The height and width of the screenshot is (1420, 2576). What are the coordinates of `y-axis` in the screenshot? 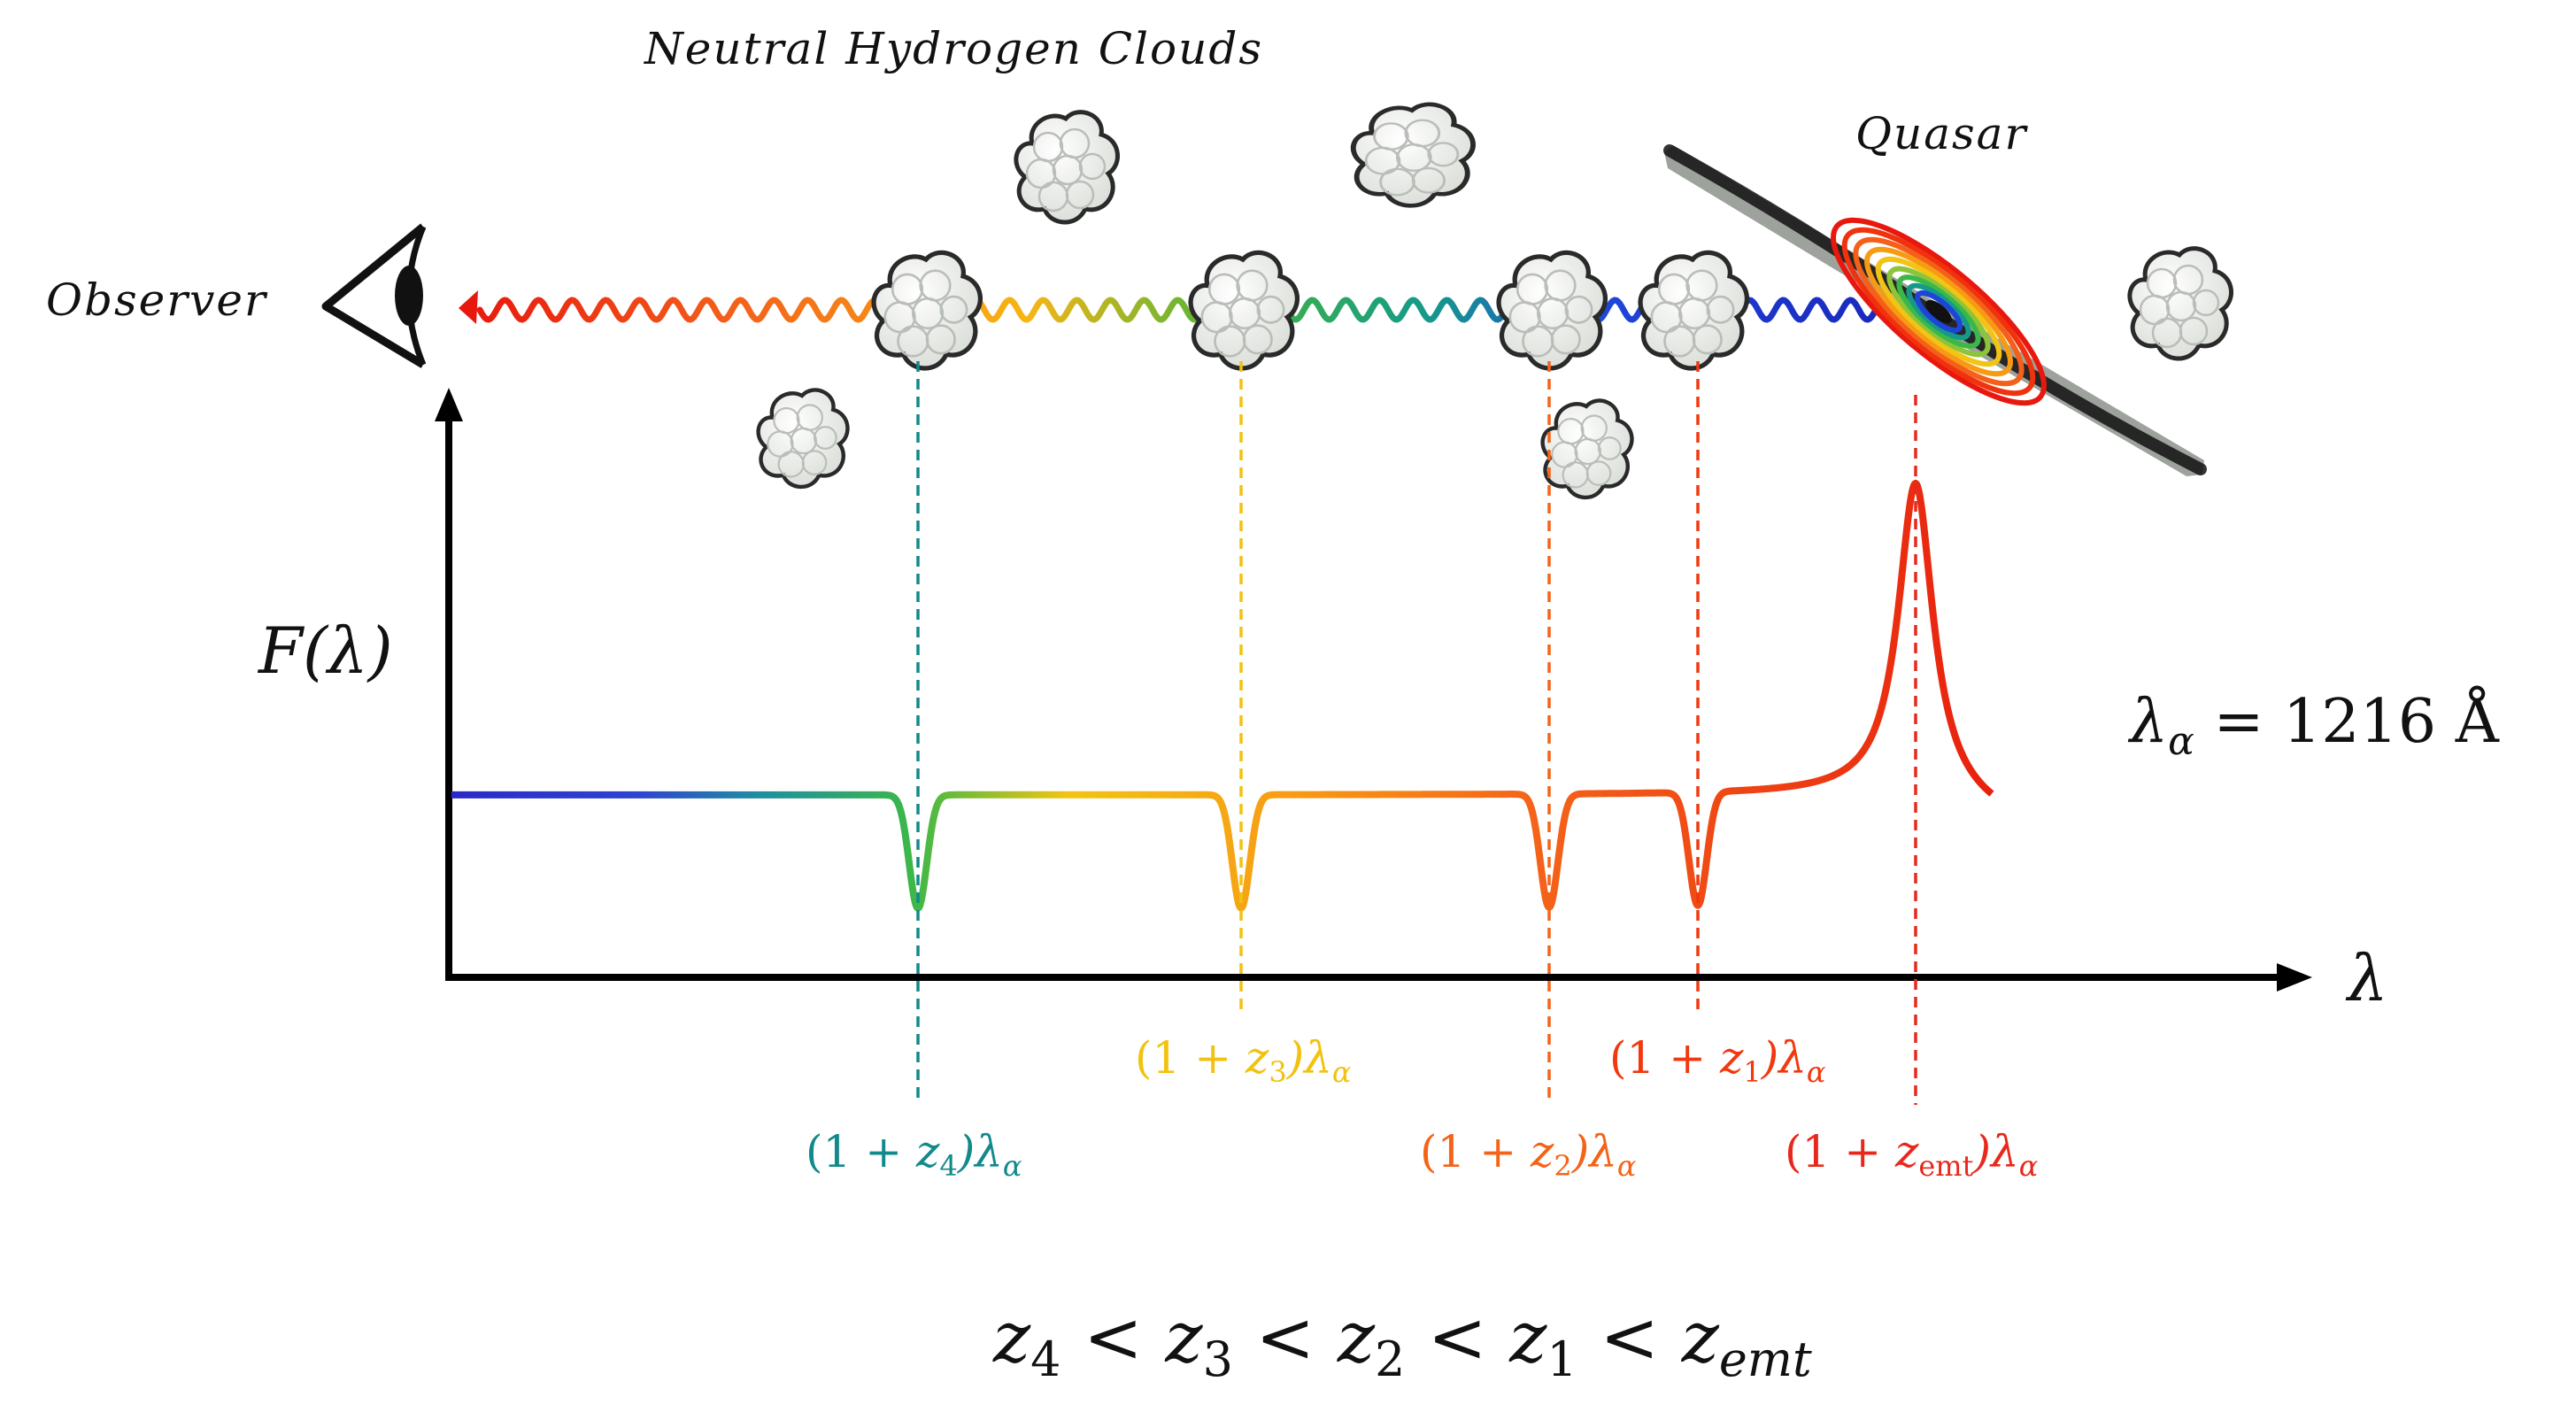 It's located at (449, 682).